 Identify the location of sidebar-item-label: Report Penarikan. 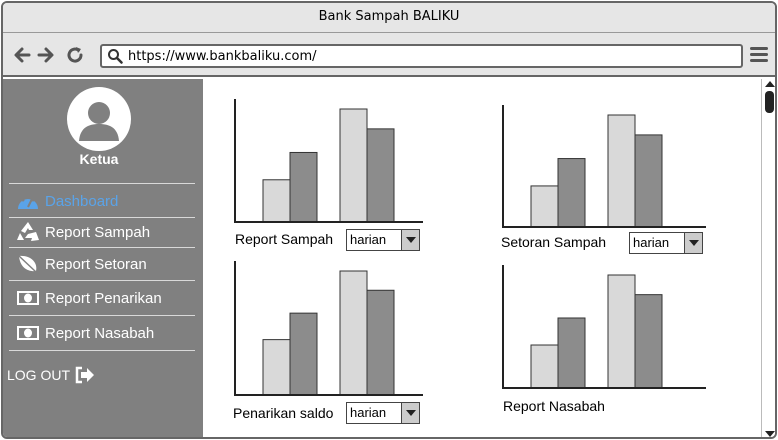
(103, 298).